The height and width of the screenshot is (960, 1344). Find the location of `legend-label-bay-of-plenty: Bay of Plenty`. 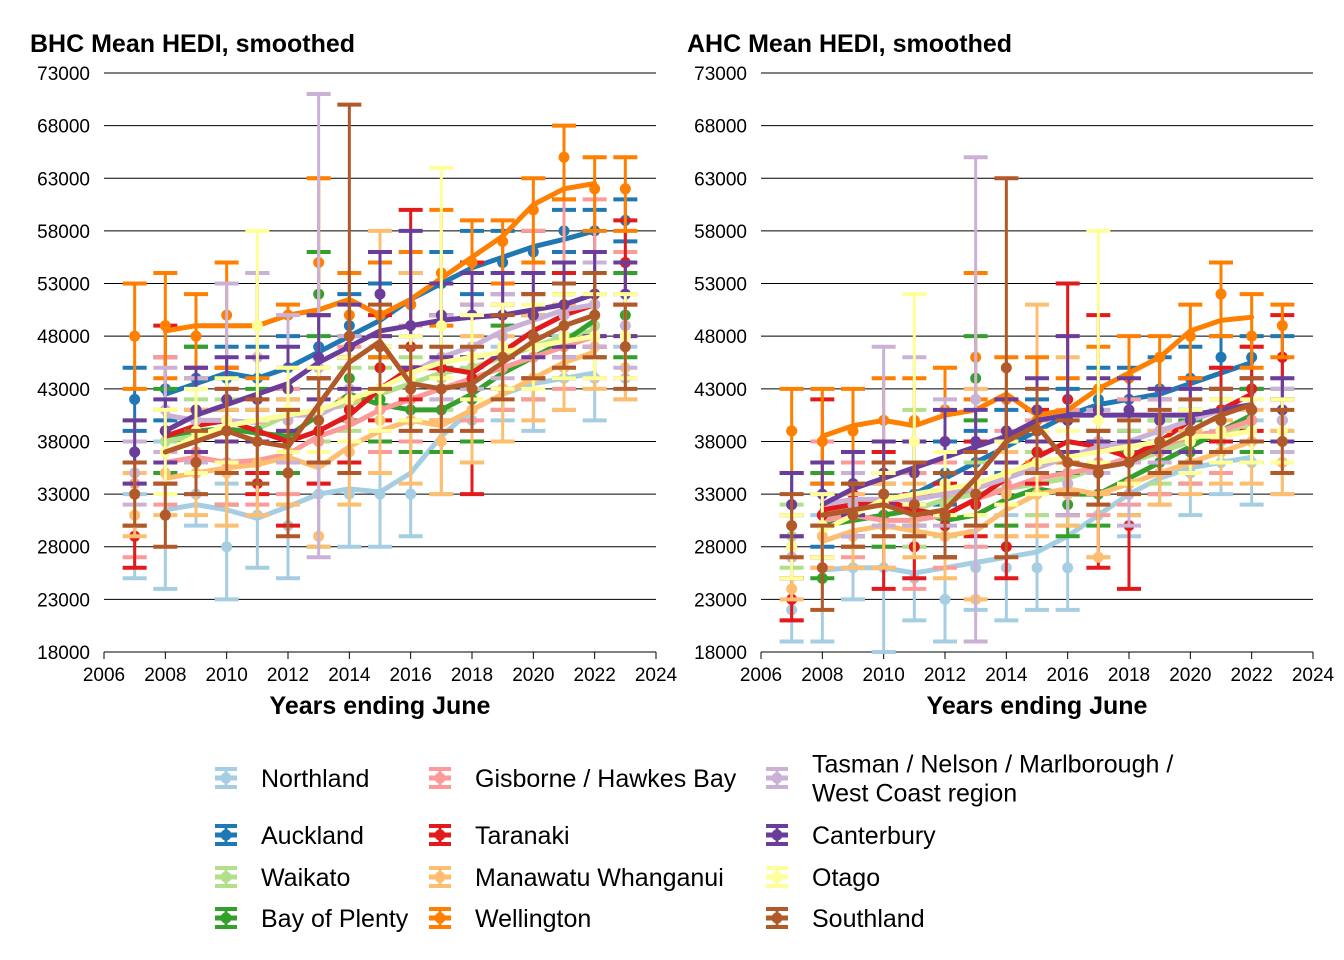

legend-label-bay-of-plenty: Bay of Plenty is located at coordinates (335, 919).